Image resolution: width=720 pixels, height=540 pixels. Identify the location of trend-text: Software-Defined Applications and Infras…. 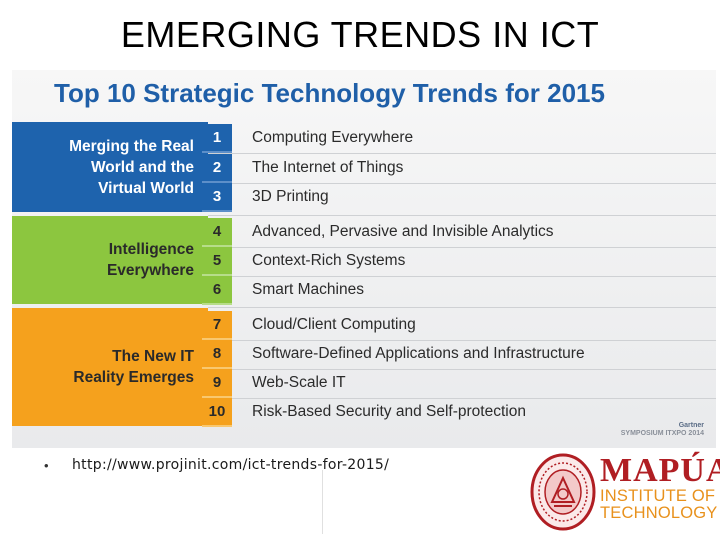
(418, 353).